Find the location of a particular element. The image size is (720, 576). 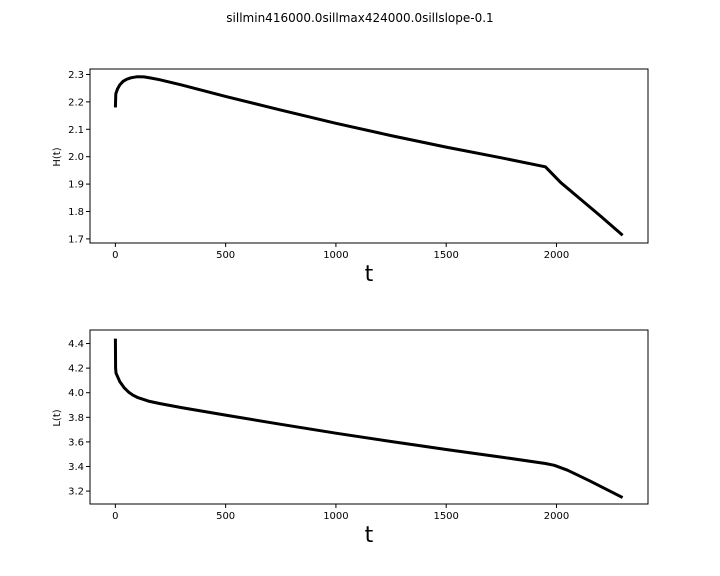

l-y-tick-label: 3.2 is located at coordinates (76, 492).